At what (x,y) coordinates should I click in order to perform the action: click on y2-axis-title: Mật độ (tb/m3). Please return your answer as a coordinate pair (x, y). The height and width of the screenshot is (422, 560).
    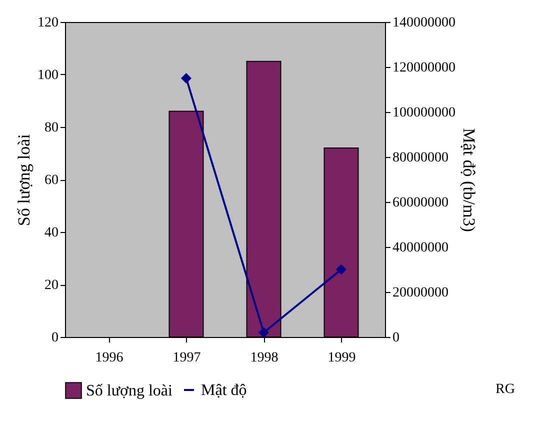
    Looking at the image, I should click on (469, 180).